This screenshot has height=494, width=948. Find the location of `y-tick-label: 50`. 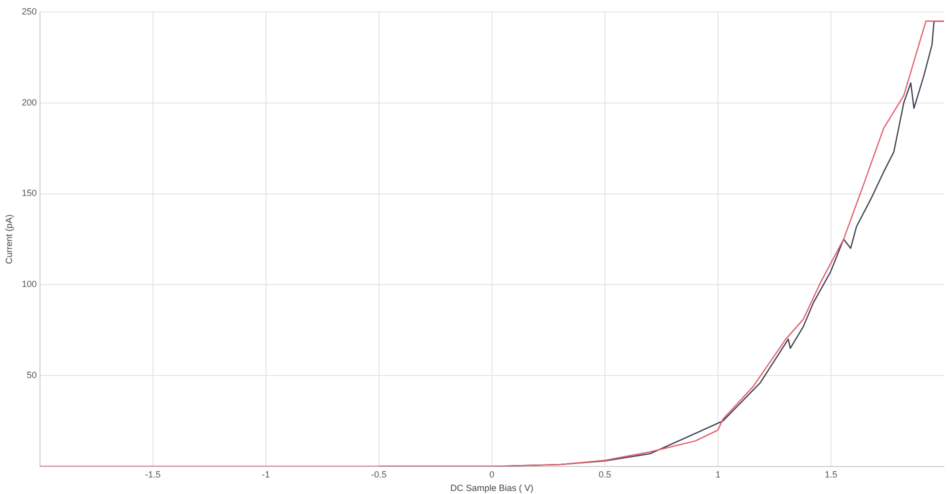

y-tick-label: 50 is located at coordinates (31, 375).